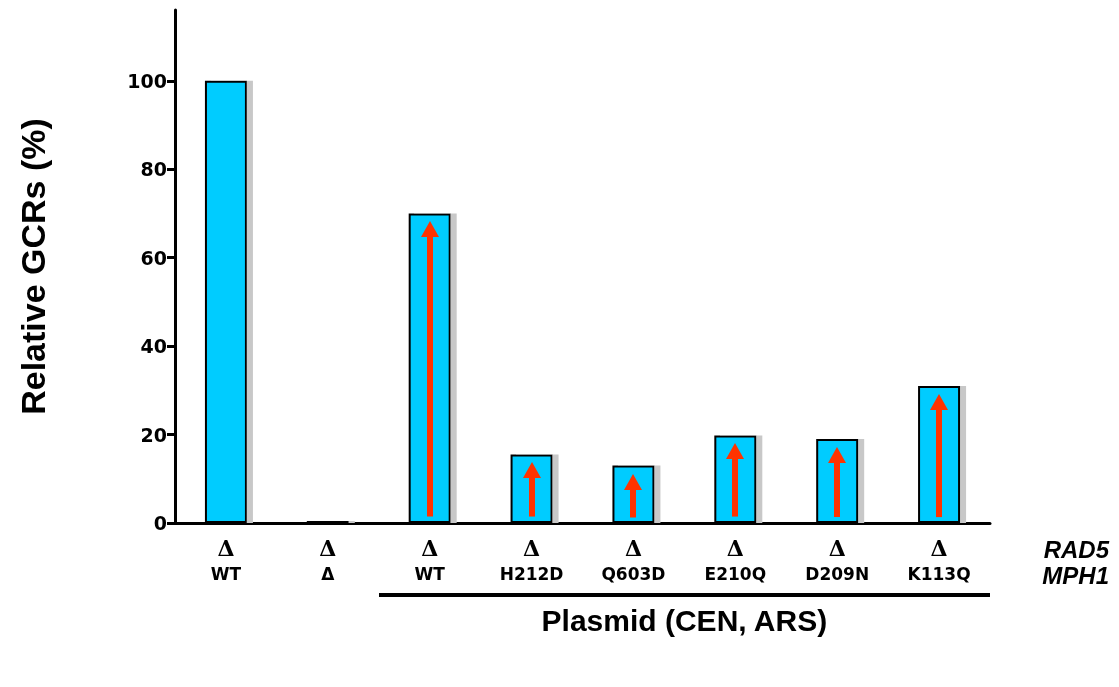  Describe the element at coordinates (531, 559) in the screenshot. I see `x-tick-label: Δ H212D` at that location.